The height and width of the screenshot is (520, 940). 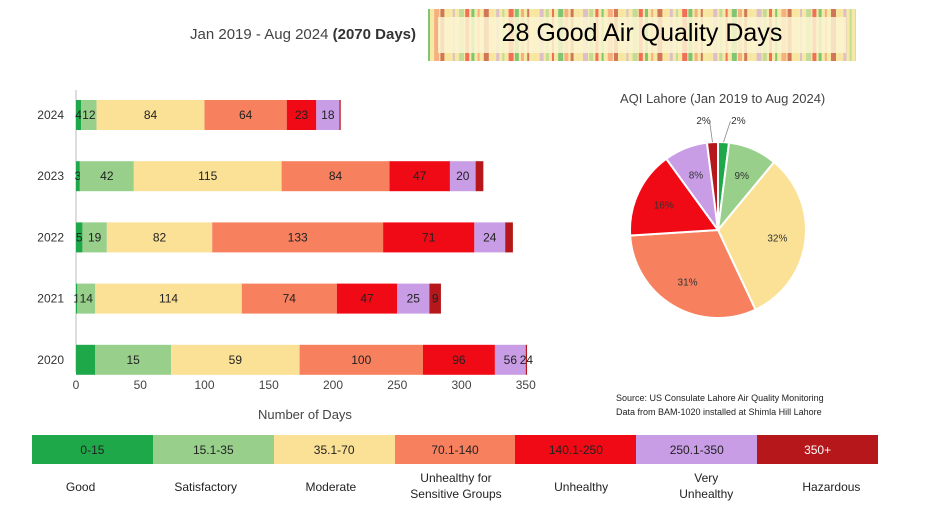 I want to click on x-tick-label: 150, so click(x=269, y=385).